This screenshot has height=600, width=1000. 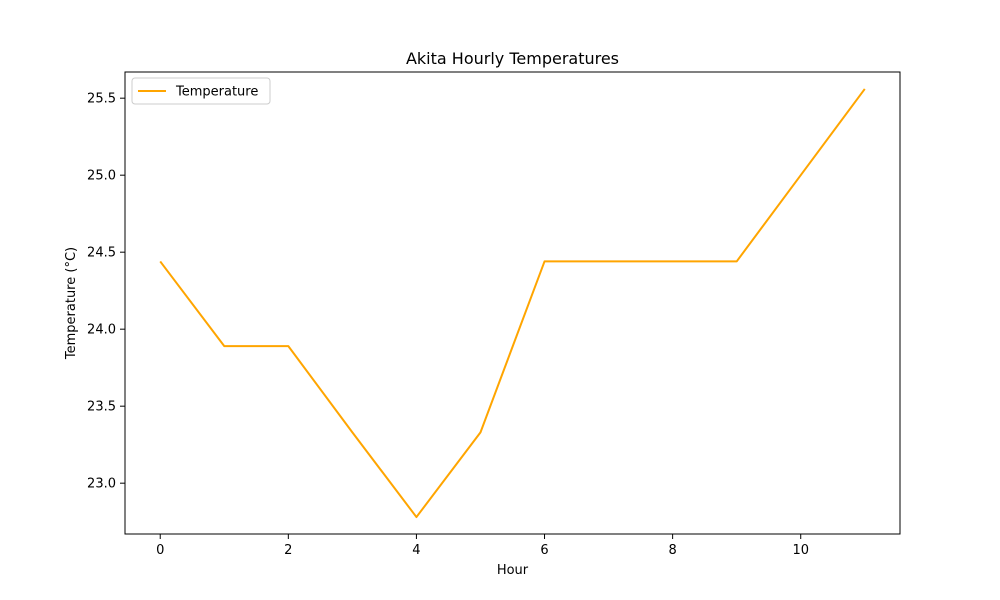 What do you see at coordinates (800, 550) in the screenshot?
I see `x-tick-label: 10` at bounding box center [800, 550].